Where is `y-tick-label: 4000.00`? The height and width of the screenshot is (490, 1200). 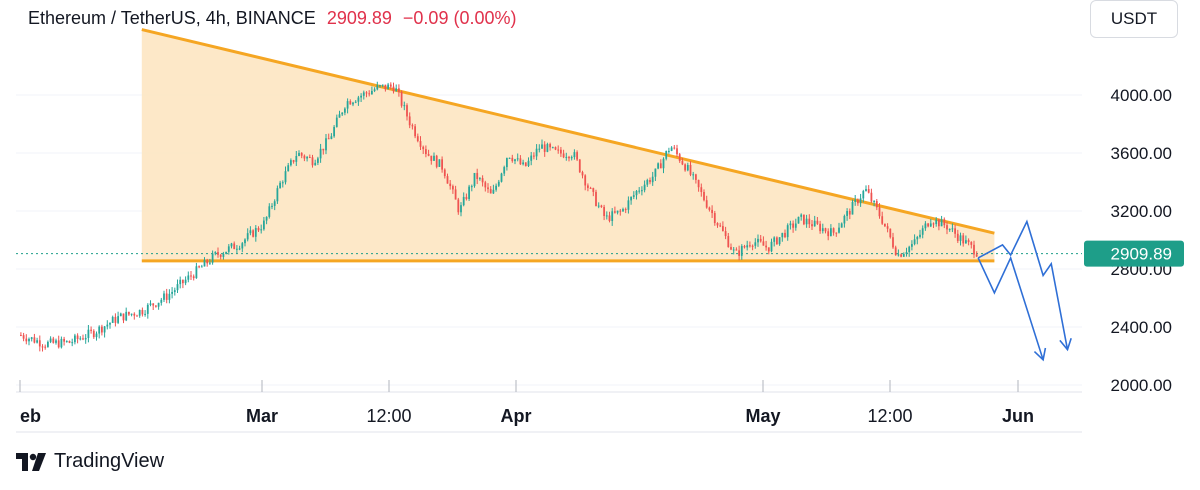
y-tick-label: 4000.00 is located at coordinates (1141, 95).